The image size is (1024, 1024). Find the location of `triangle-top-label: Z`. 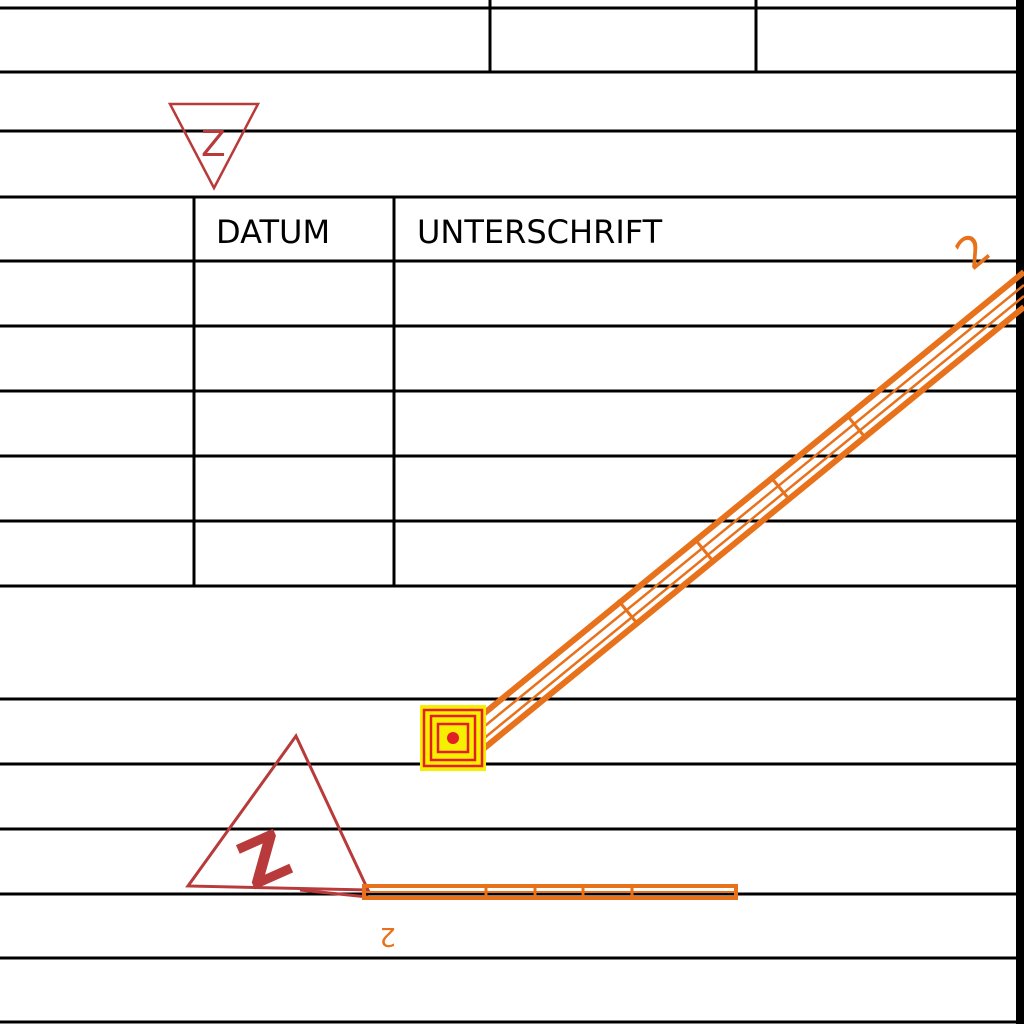

triangle-top-label: Z is located at coordinates (213, 144).